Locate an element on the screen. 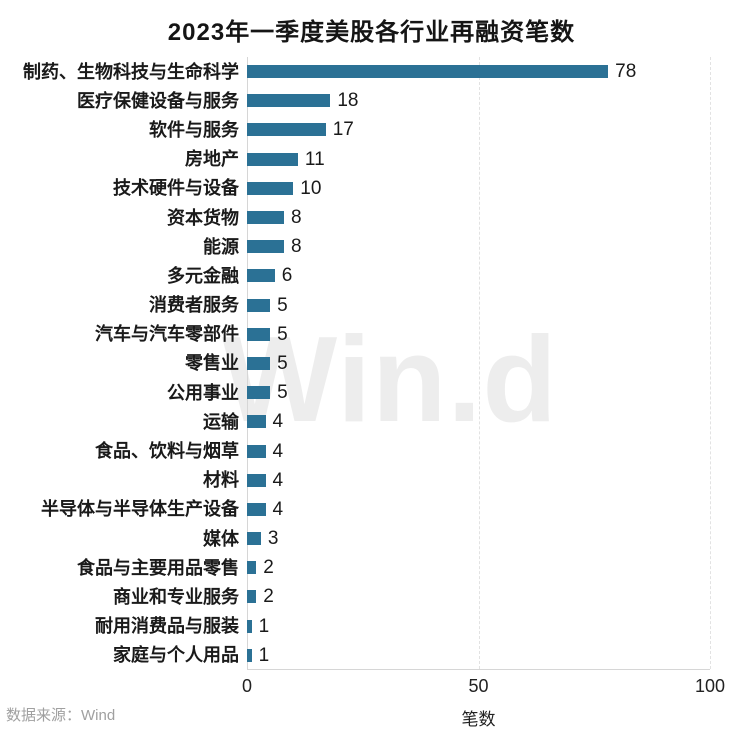 This screenshot has height=747, width=743. bar-row: 能源 8 is located at coordinates (355, 246).